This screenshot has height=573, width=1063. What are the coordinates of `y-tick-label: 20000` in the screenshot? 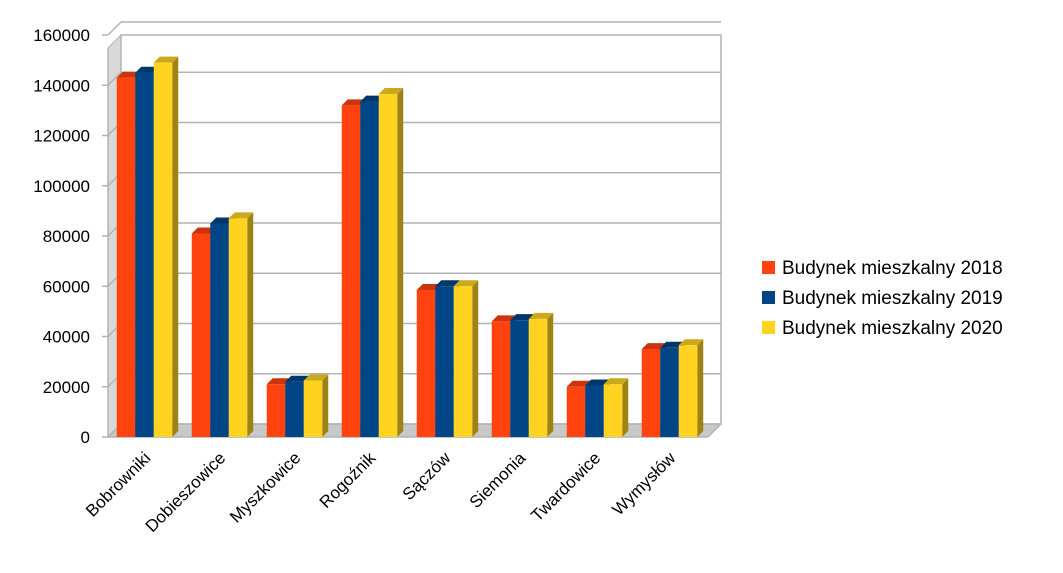 It's located at (66, 387).